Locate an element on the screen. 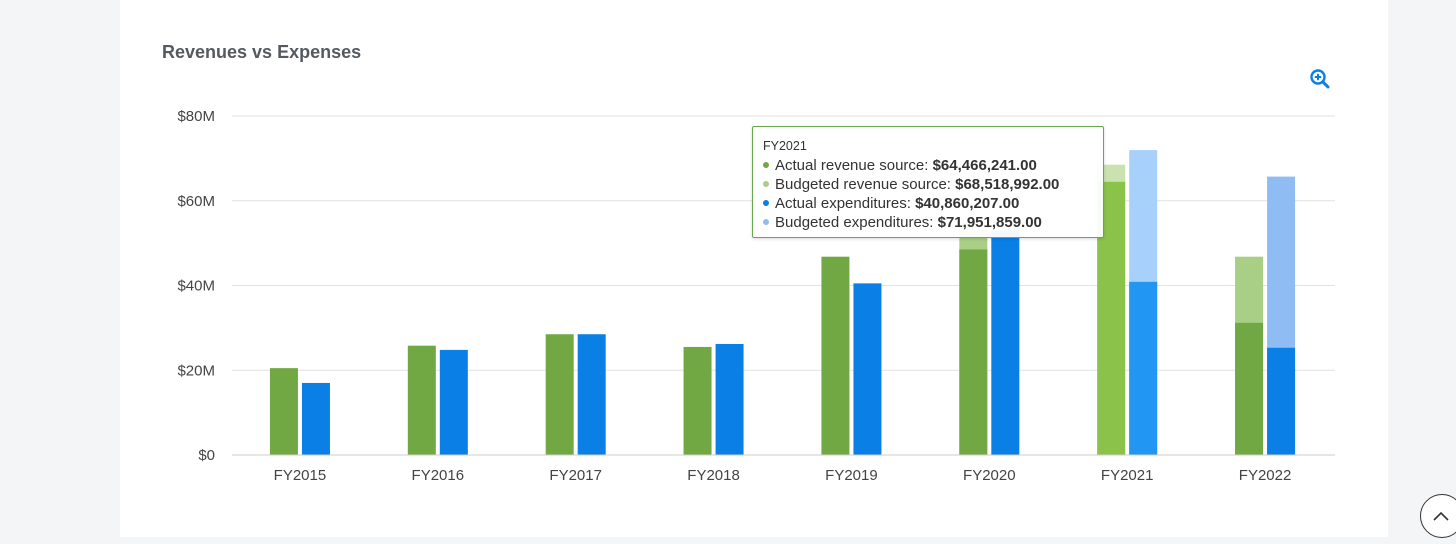 This screenshot has height=544, width=1456. tooltip-row-actual-revenue: Actual revenue source: $64,466,241.00 is located at coordinates (928, 165).